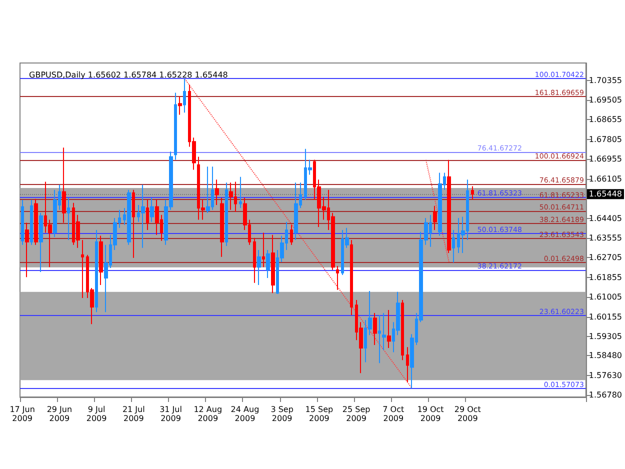 This screenshot has width=625, height=469. What do you see at coordinates (605, 179) in the screenshot?
I see `y-tick-label: 1.66105` at bounding box center [605, 179].